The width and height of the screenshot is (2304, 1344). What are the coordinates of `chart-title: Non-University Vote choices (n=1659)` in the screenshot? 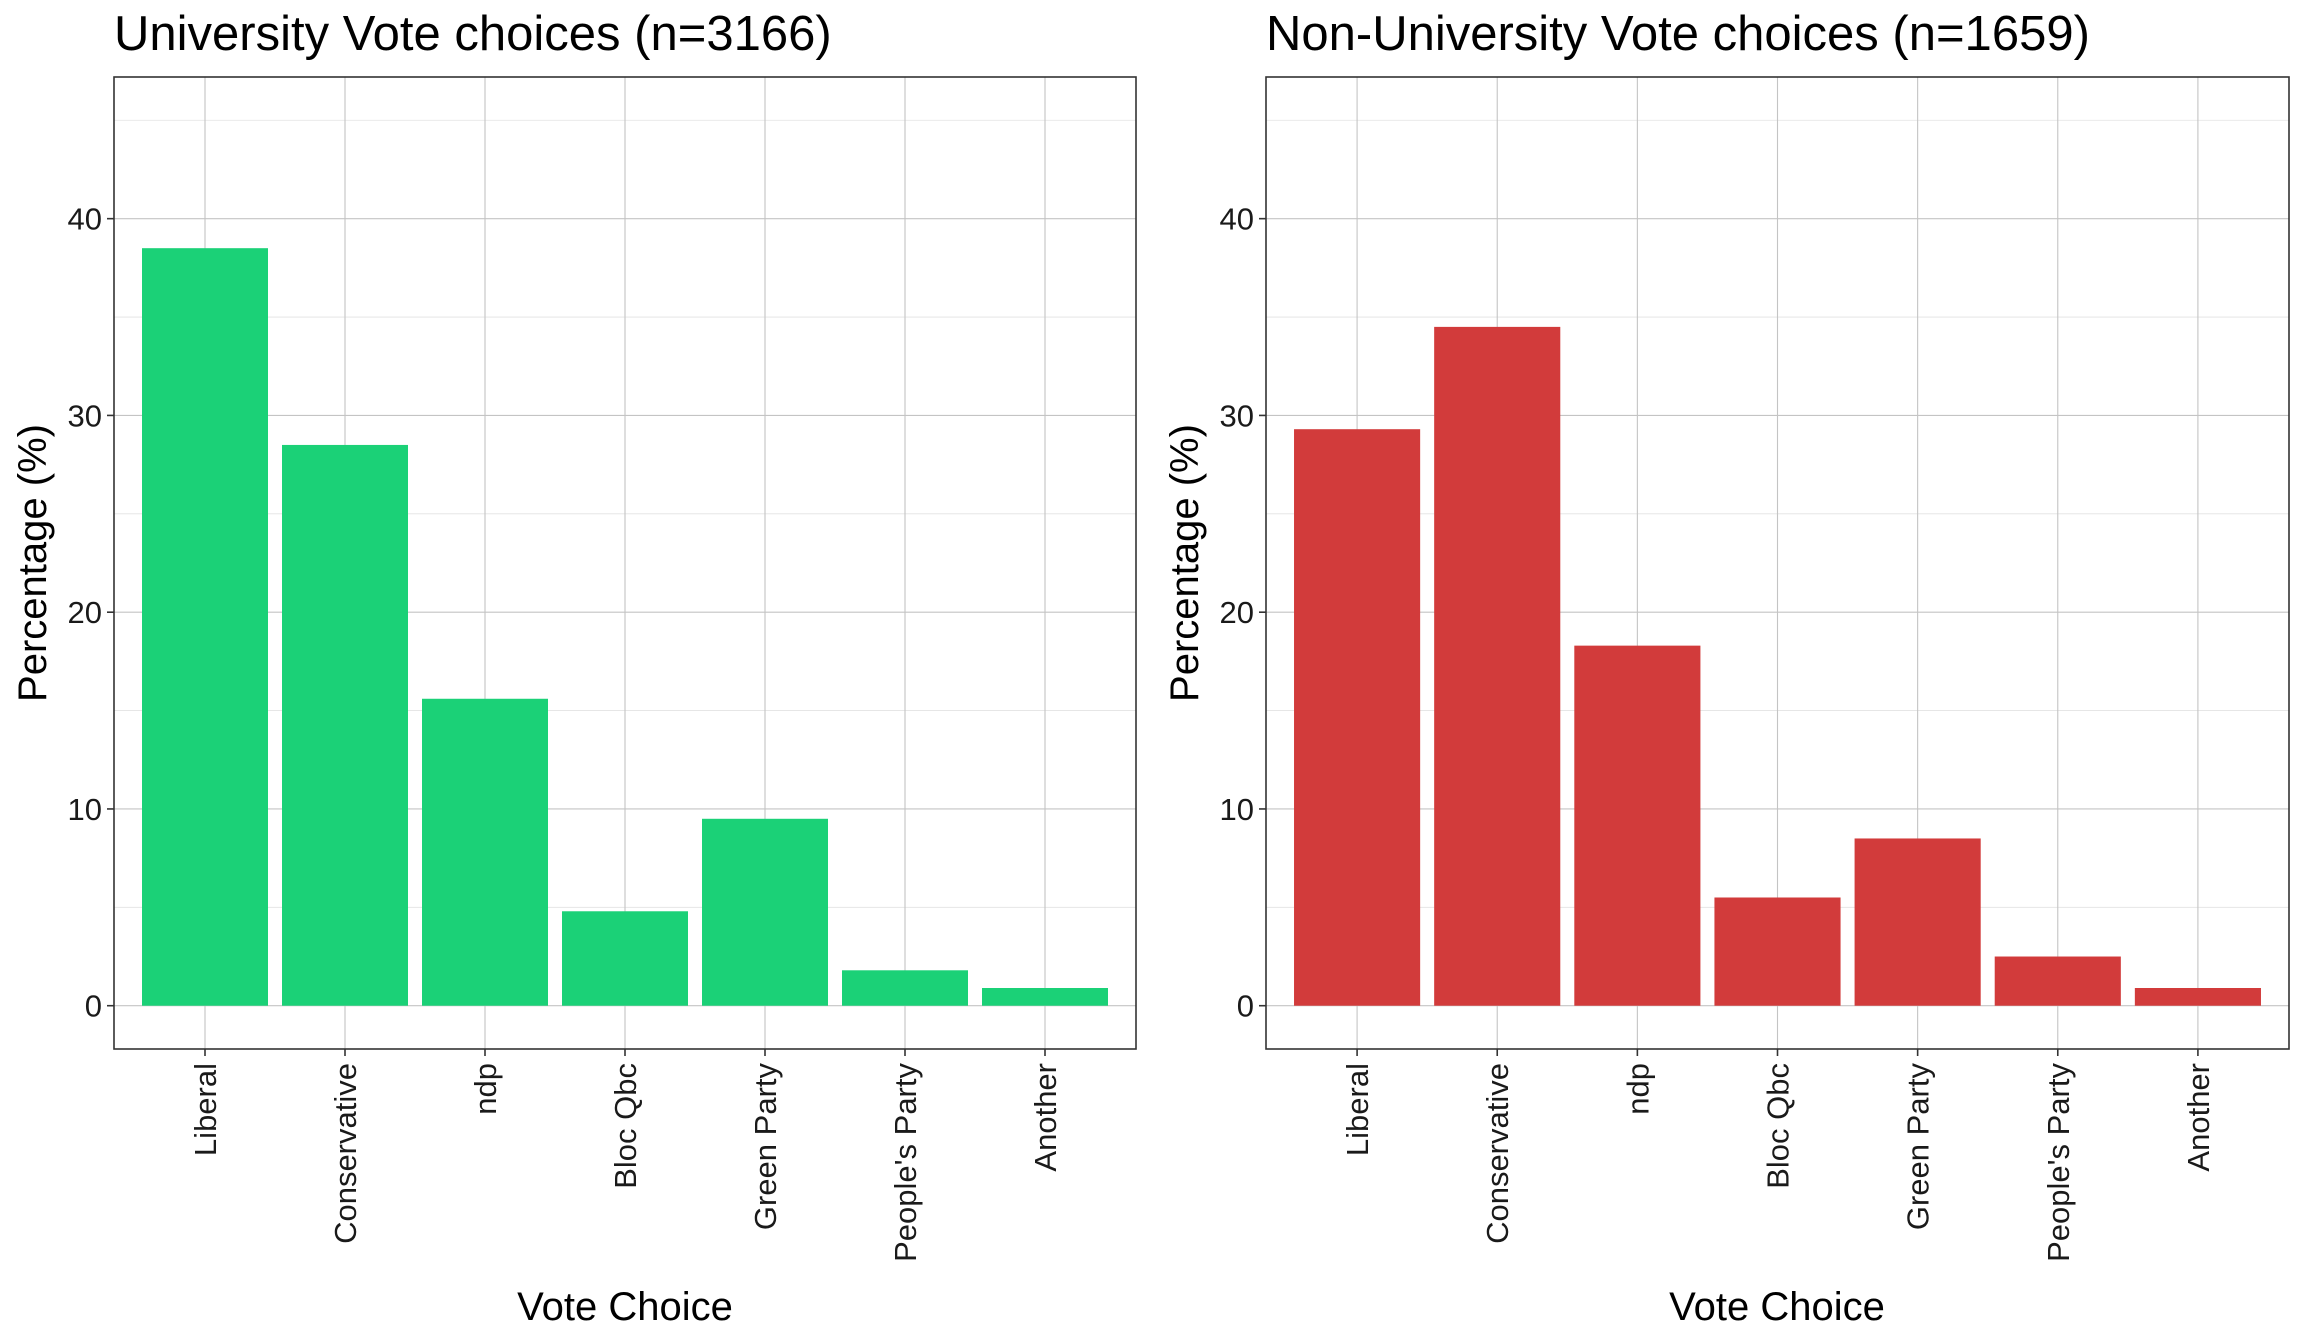 It's located at (1678, 34).